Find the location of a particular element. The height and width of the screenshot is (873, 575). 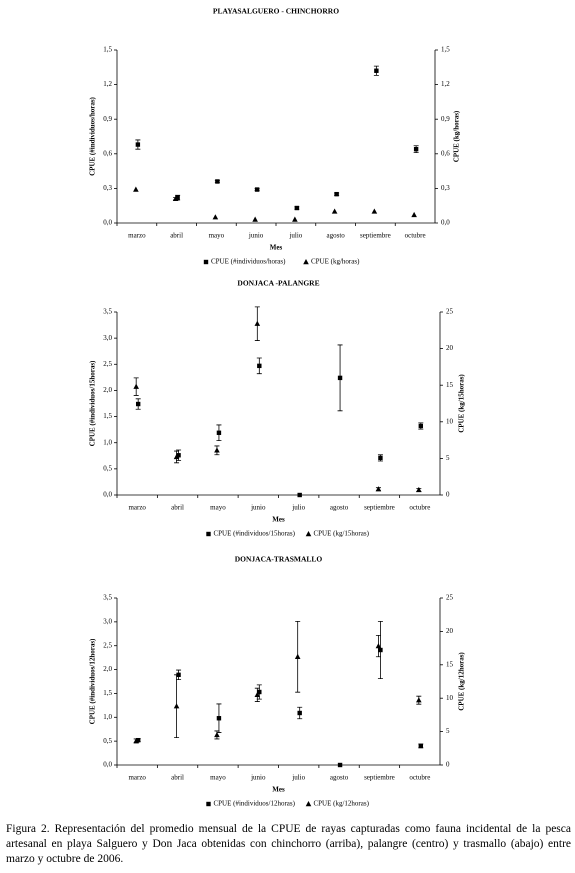

y-tick-label: 0,6 is located at coordinates (107, 153).